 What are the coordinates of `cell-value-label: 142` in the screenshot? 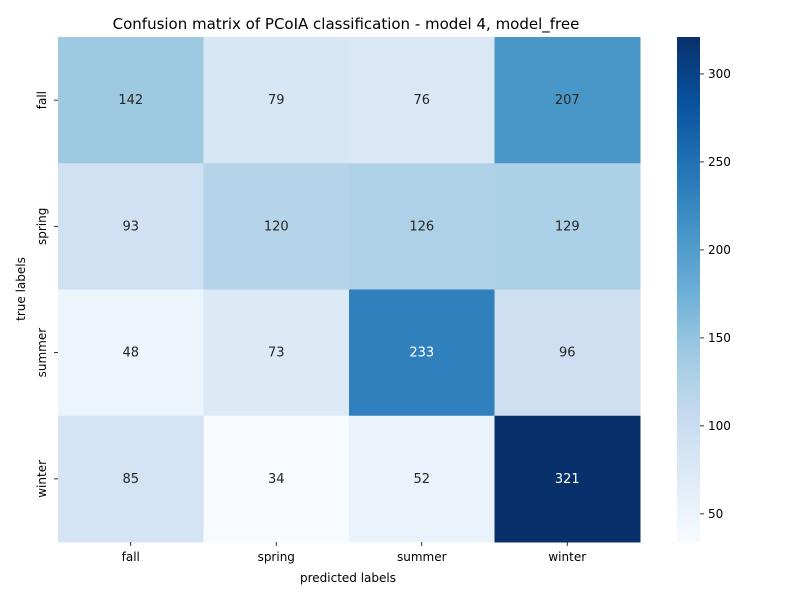 It's located at (130, 100).